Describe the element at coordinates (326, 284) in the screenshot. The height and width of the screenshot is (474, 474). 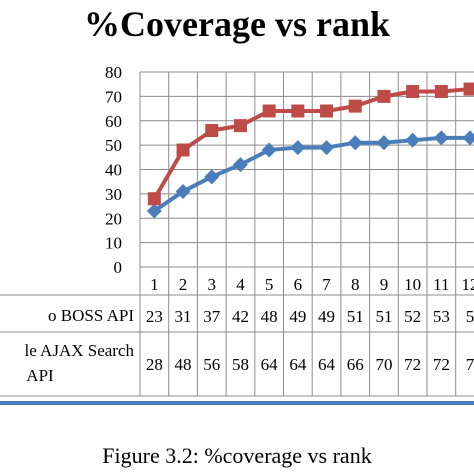
I see `x-tick-label: 7` at that location.